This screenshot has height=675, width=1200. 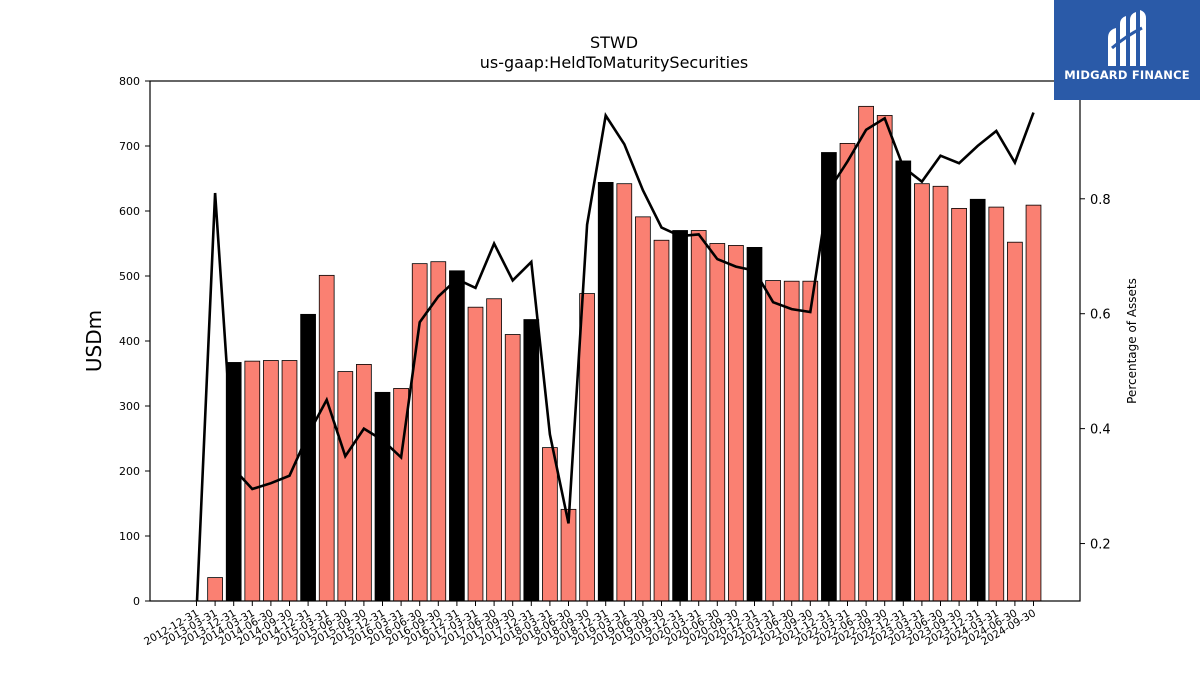 What do you see at coordinates (1100, 430) in the screenshot?
I see `y2-tick-label: 0.4` at bounding box center [1100, 430].